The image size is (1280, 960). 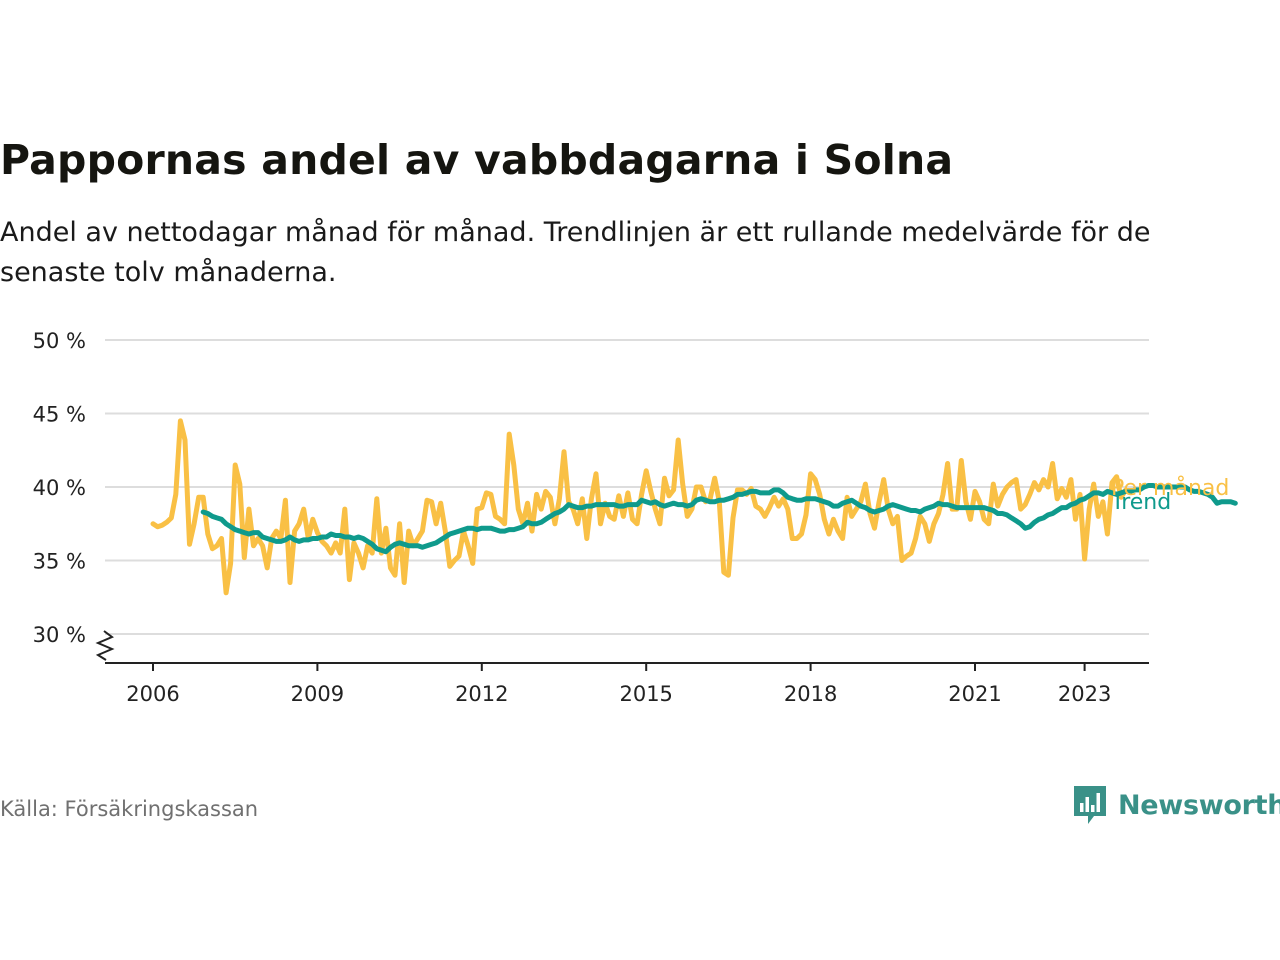 I want to click on y-tick-label: 45 %, so click(x=59, y=415).